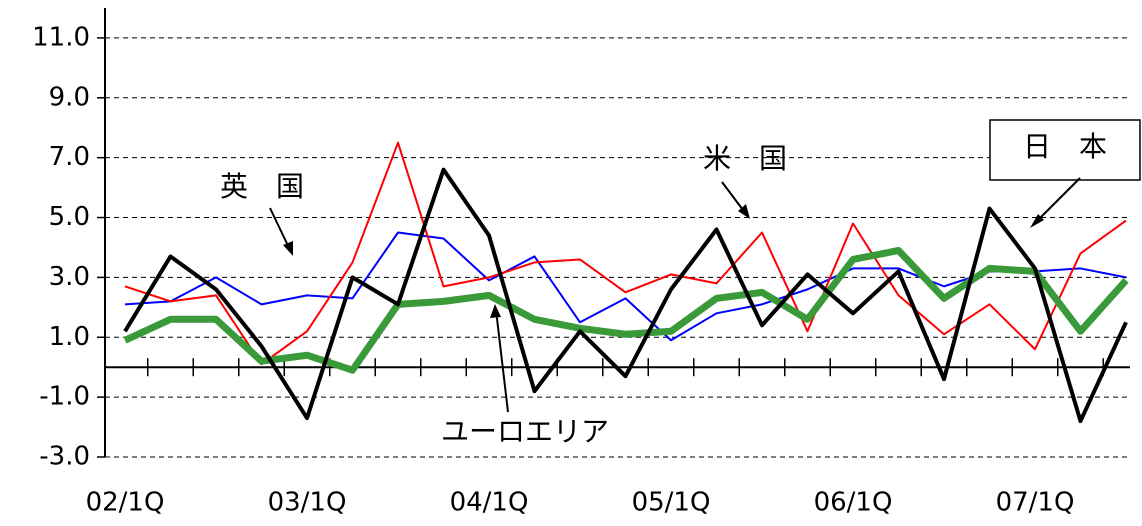 This screenshot has height=526, width=1142. What do you see at coordinates (671, 503) in the screenshot?
I see `x-tick-label: 05/1Q` at bounding box center [671, 503].